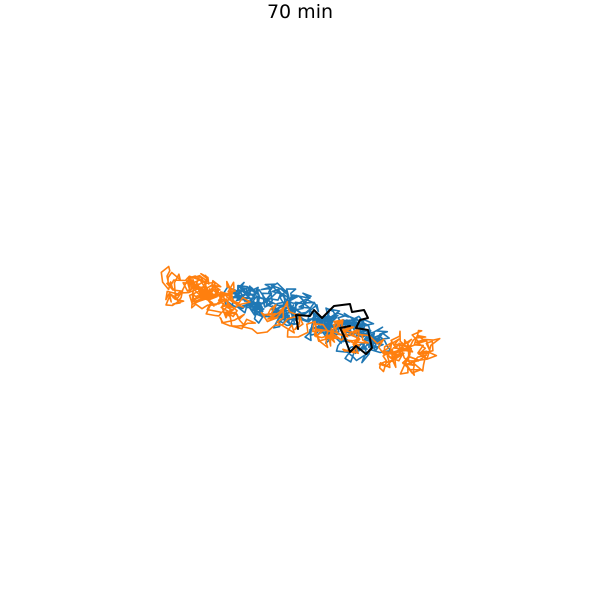 The image size is (600, 600). What do you see at coordinates (334, 329) in the screenshot?
I see `black-trajectory` at bounding box center [334, 329].